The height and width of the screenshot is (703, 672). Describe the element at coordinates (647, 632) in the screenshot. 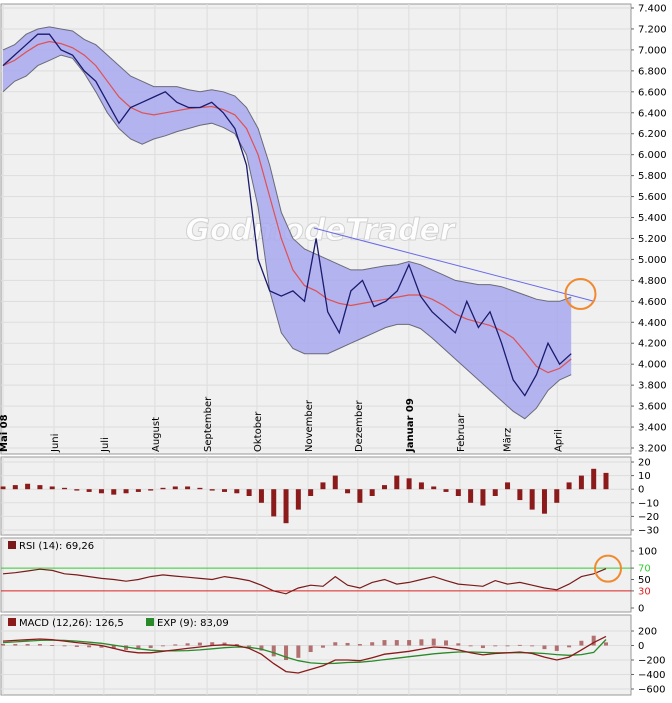

I see `macd-tick-label: 200` at that location.